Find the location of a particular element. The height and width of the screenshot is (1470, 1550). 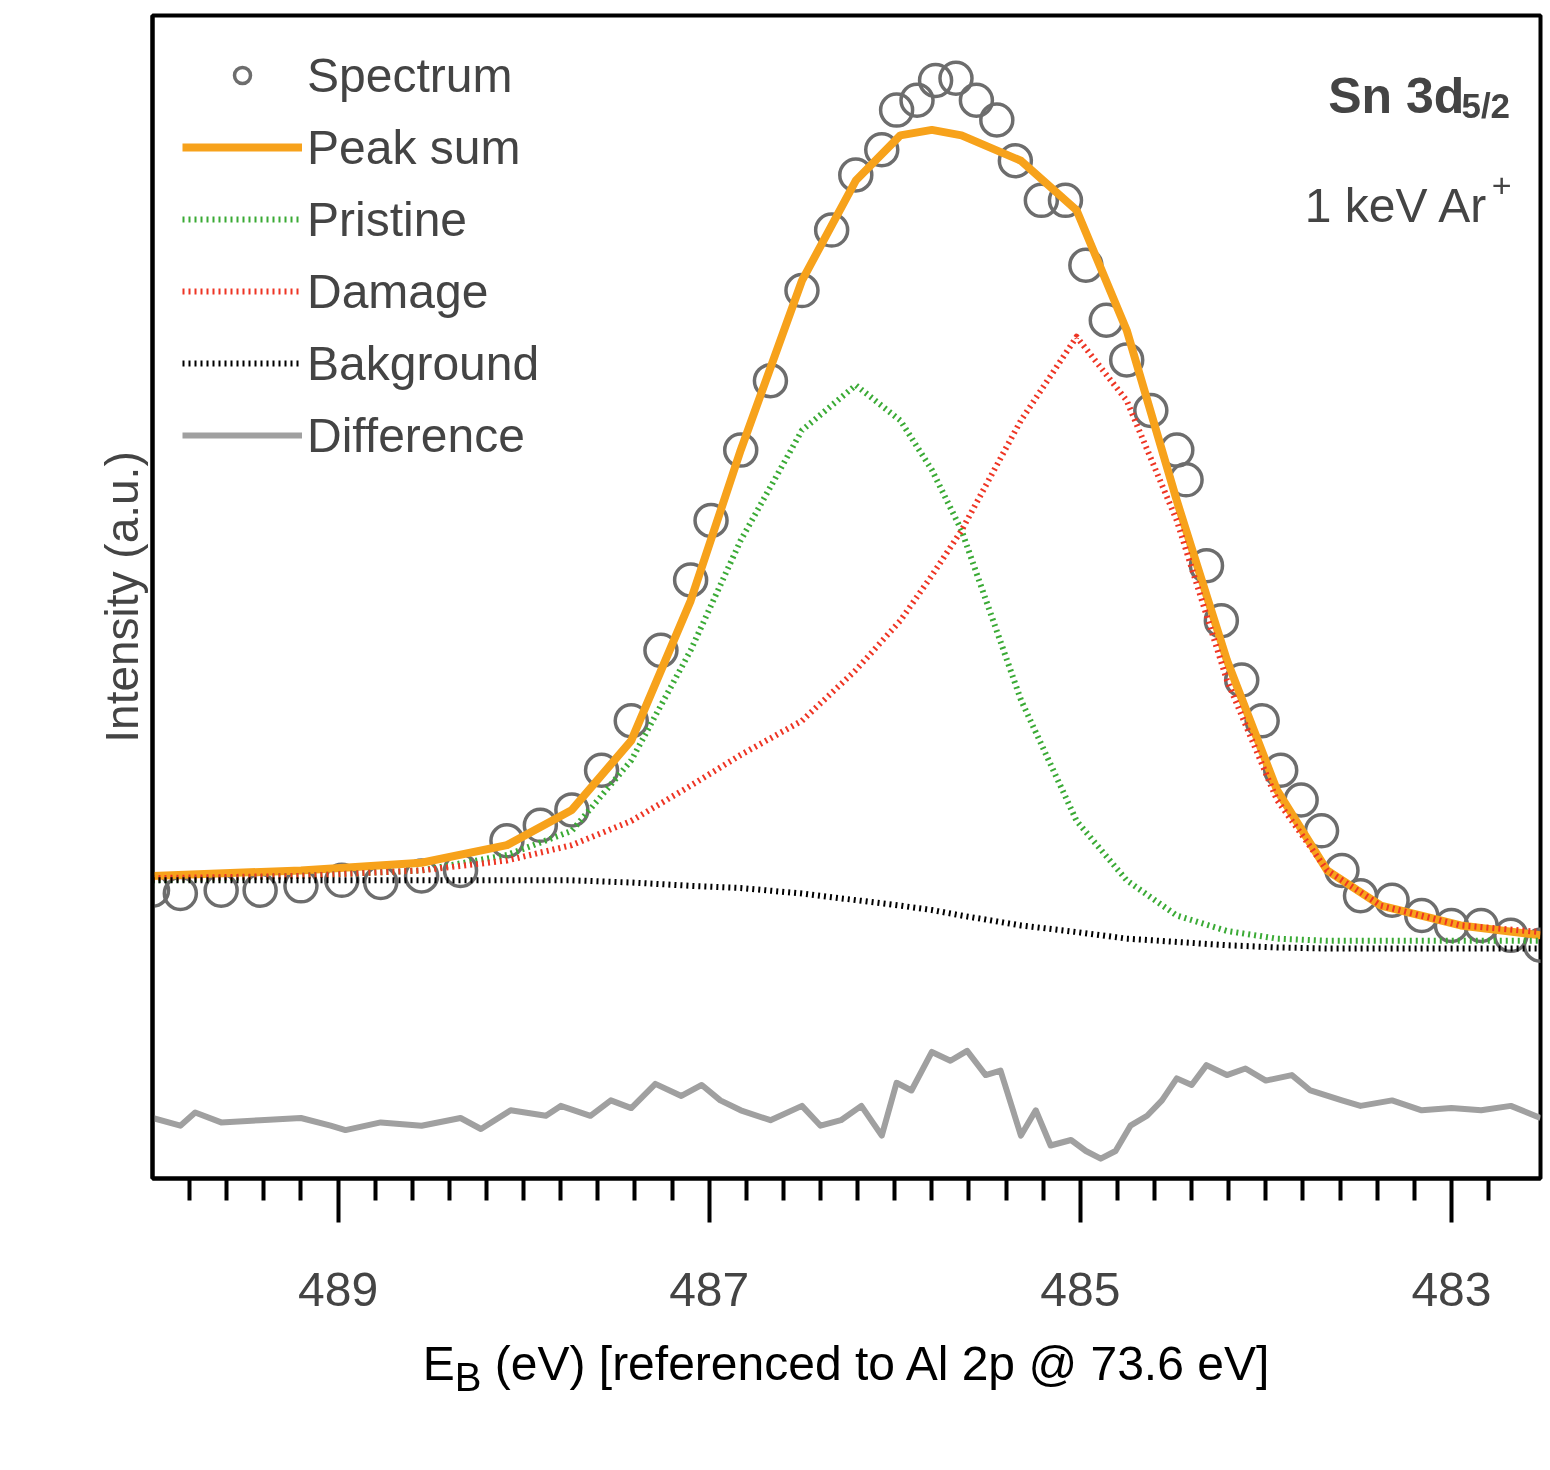

legend-label: Peak sum is located at coordinates (414, 147).